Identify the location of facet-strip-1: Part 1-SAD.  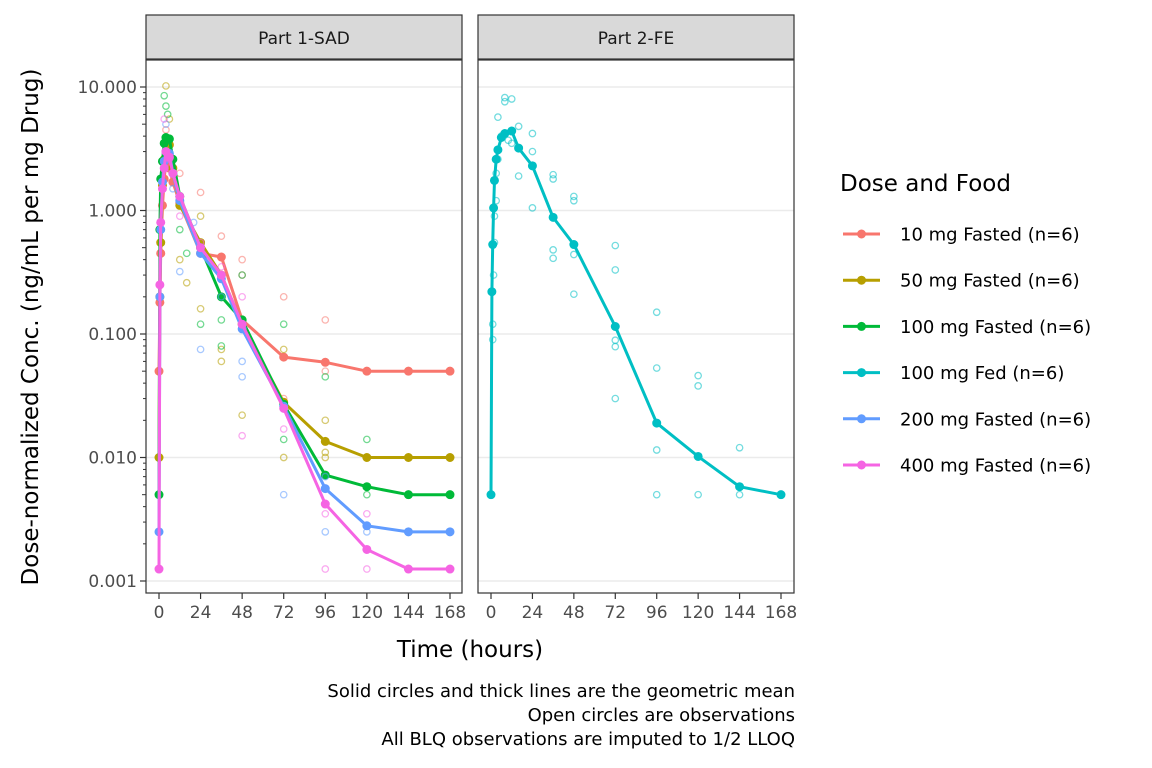
(304, 37).